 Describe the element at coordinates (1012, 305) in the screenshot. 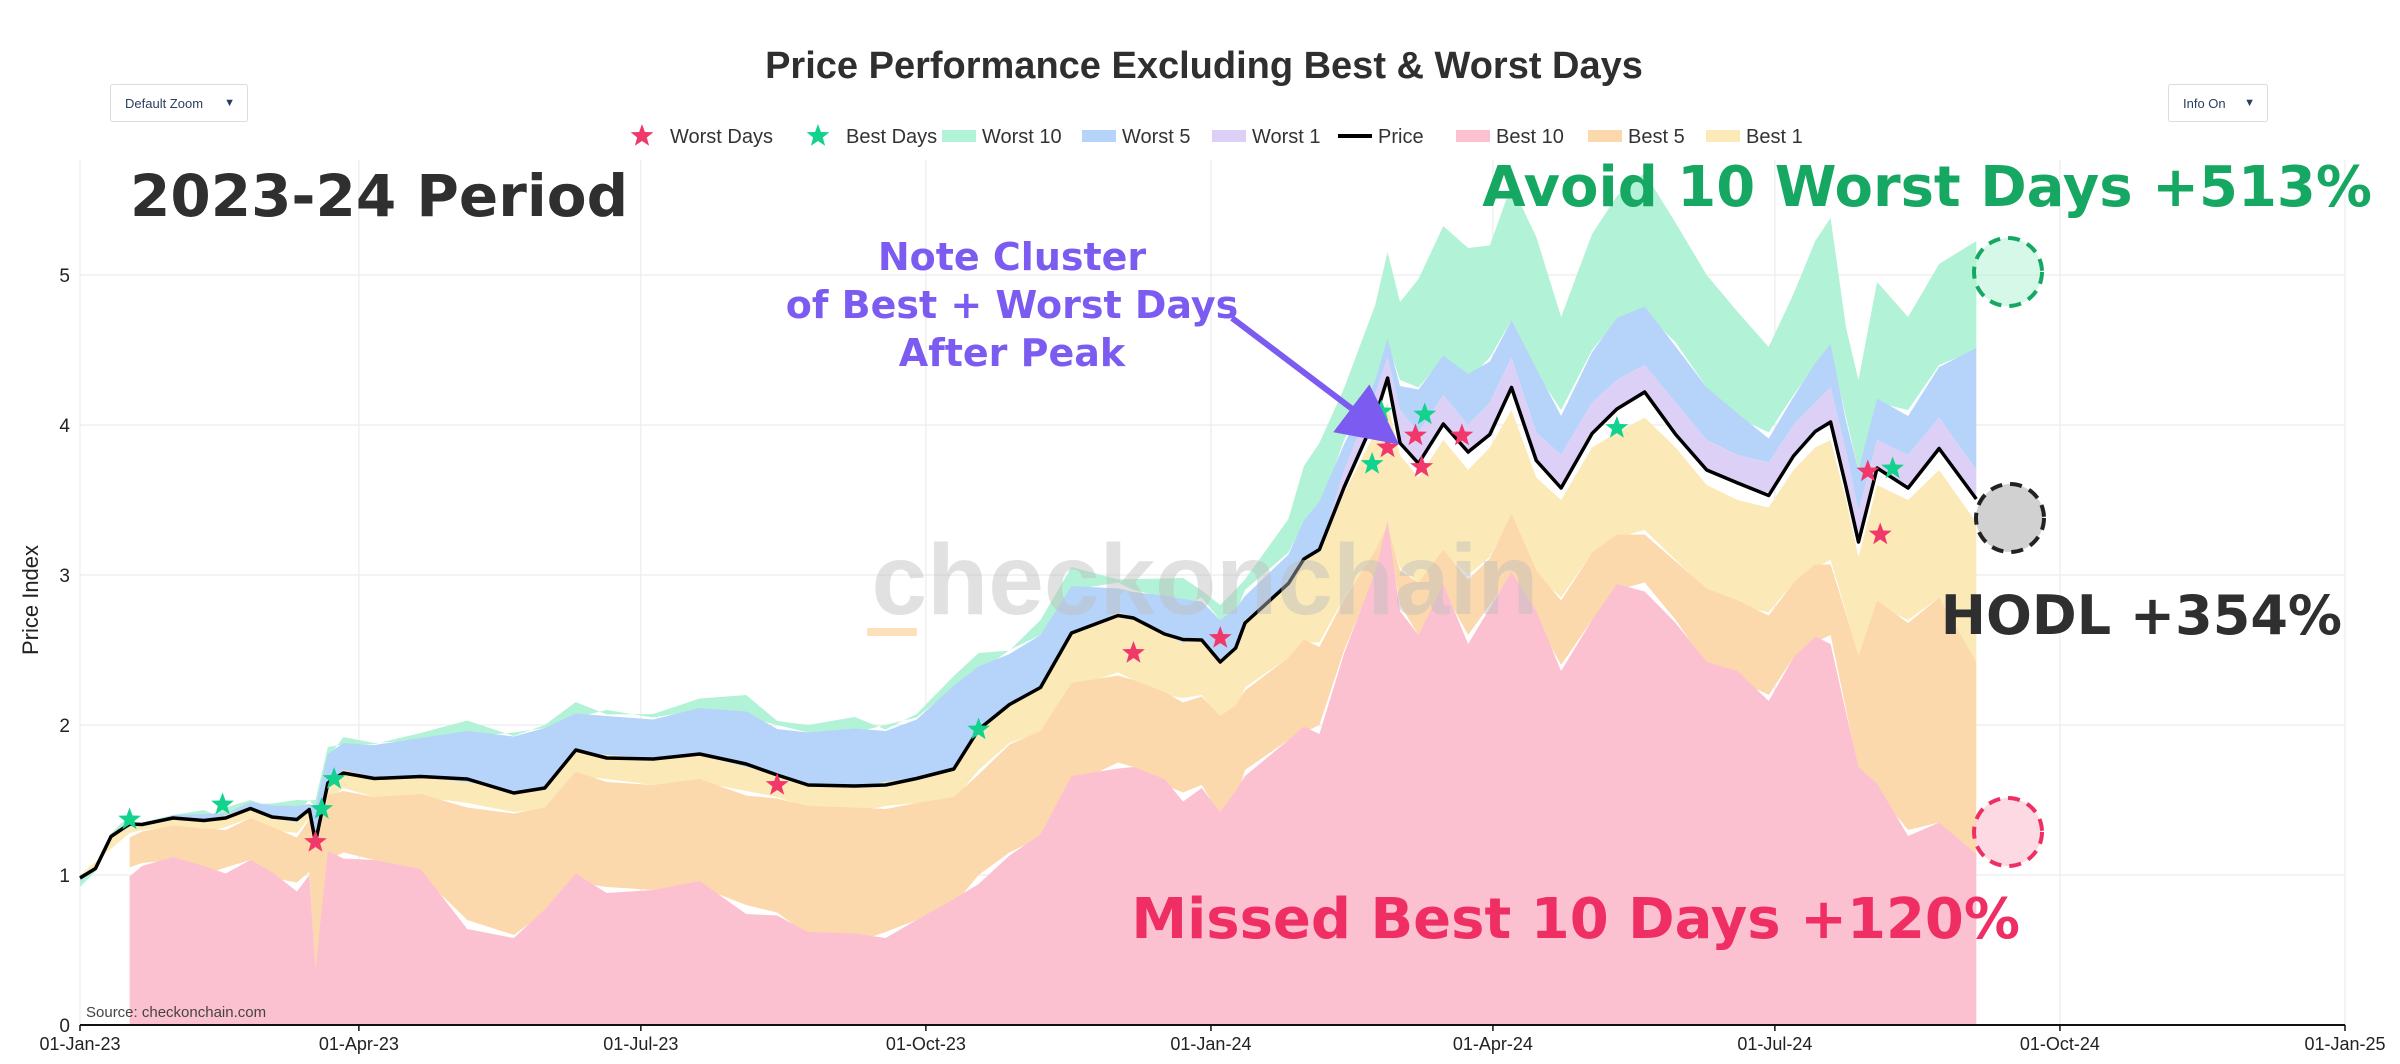

I see `note-line-2: of Best + Worst Days` at that location.